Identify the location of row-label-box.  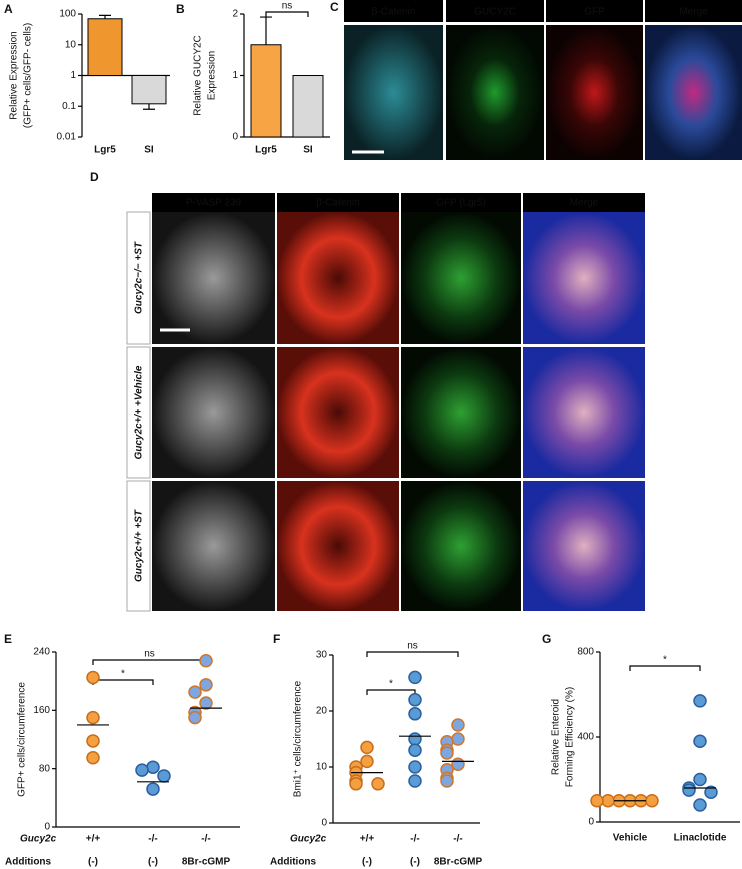
(138, 412).